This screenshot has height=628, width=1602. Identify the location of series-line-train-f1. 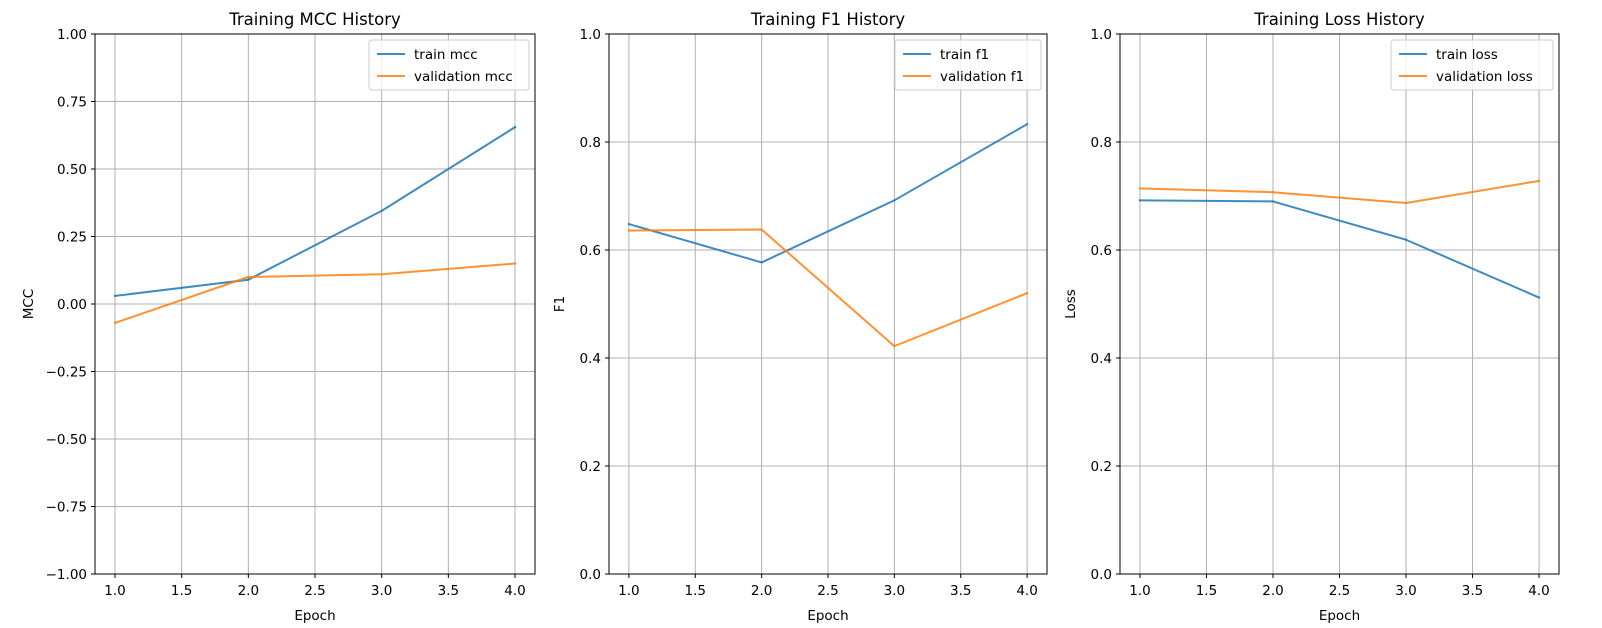
(828, 193).